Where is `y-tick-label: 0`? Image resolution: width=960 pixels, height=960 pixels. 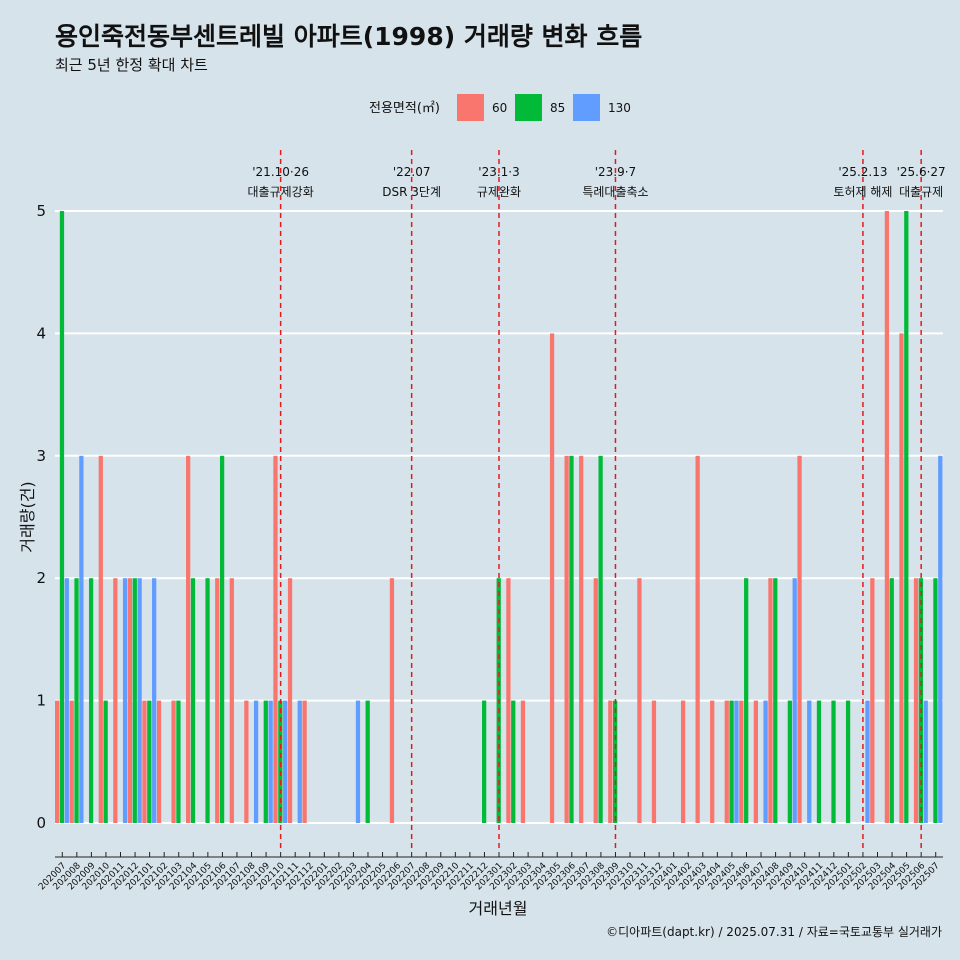
y-tick-label: 0 is located at coordinates (41, 823).